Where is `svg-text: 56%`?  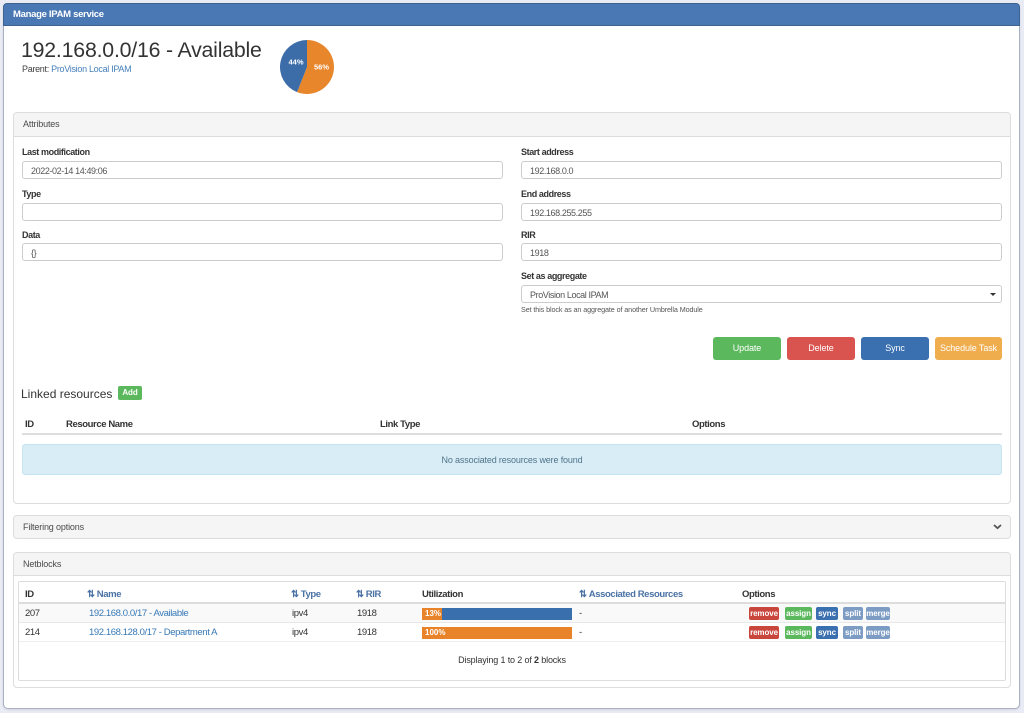 svg-text: 56% is located at coordinates (321, 67).